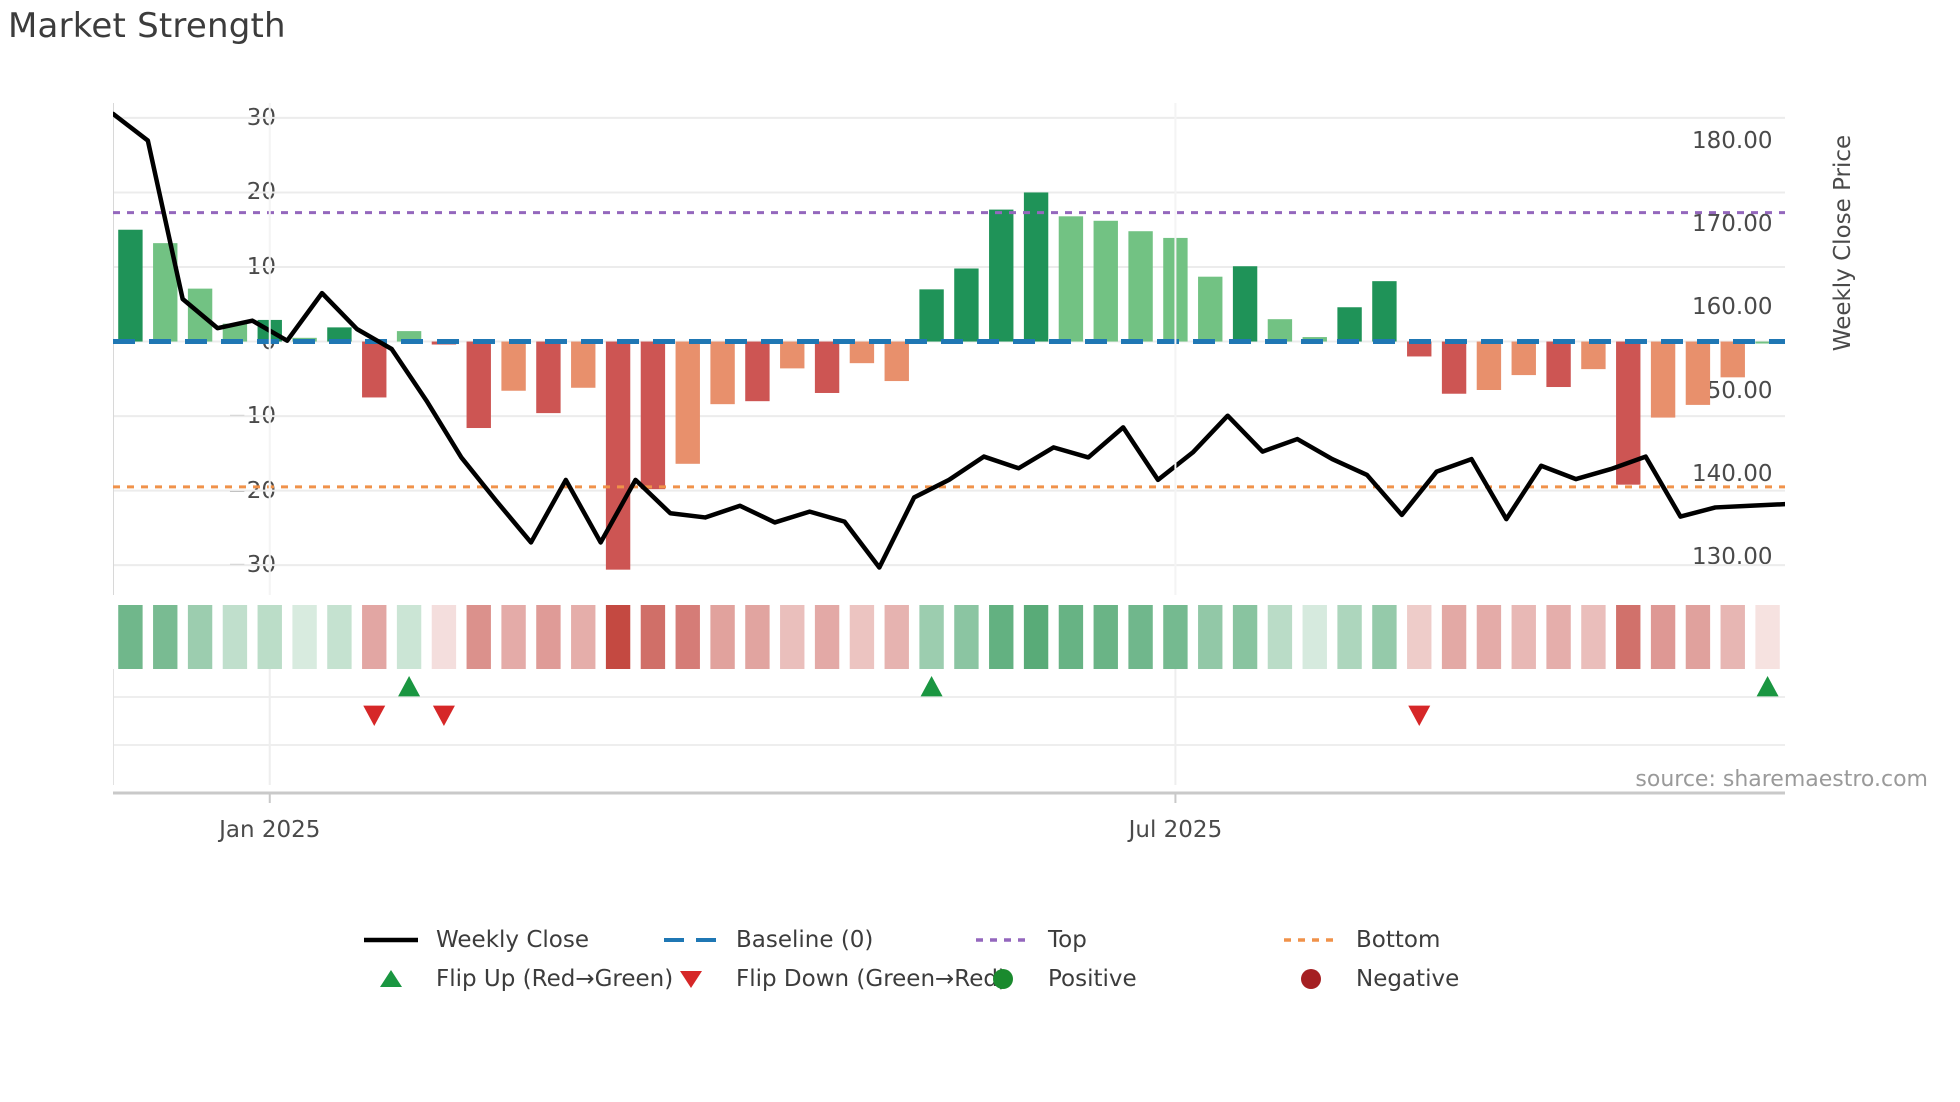  I want to click on triangle-down-red-icon, so click(691, 979).